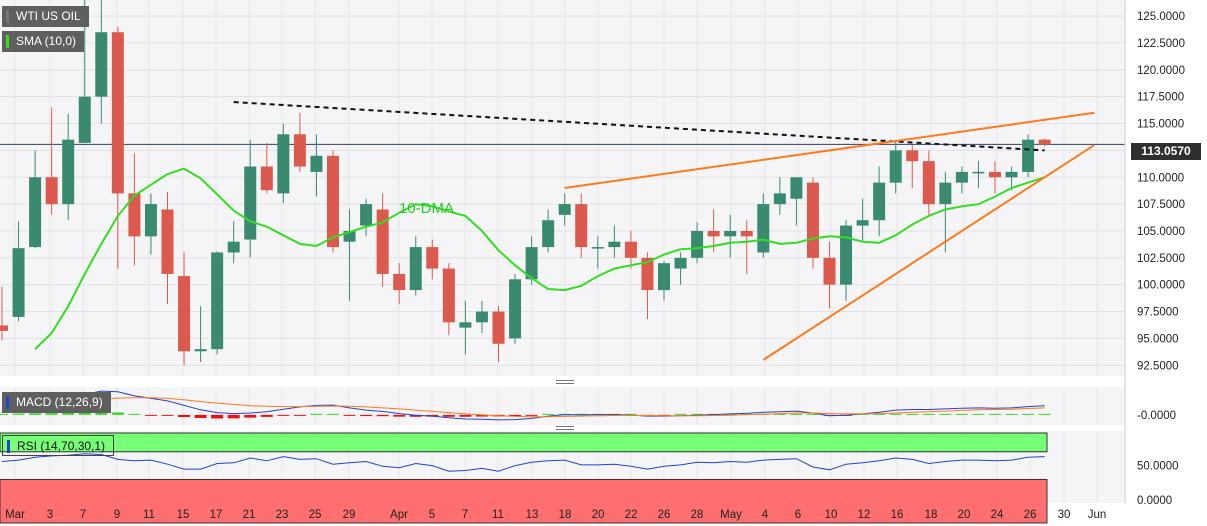 This screenshot has width=1207, height=526. What do you see at coordinates (1161, 17) in the screenshot?
I see `y-tick-label: 125.0000` at bounding box center [1161, 17].